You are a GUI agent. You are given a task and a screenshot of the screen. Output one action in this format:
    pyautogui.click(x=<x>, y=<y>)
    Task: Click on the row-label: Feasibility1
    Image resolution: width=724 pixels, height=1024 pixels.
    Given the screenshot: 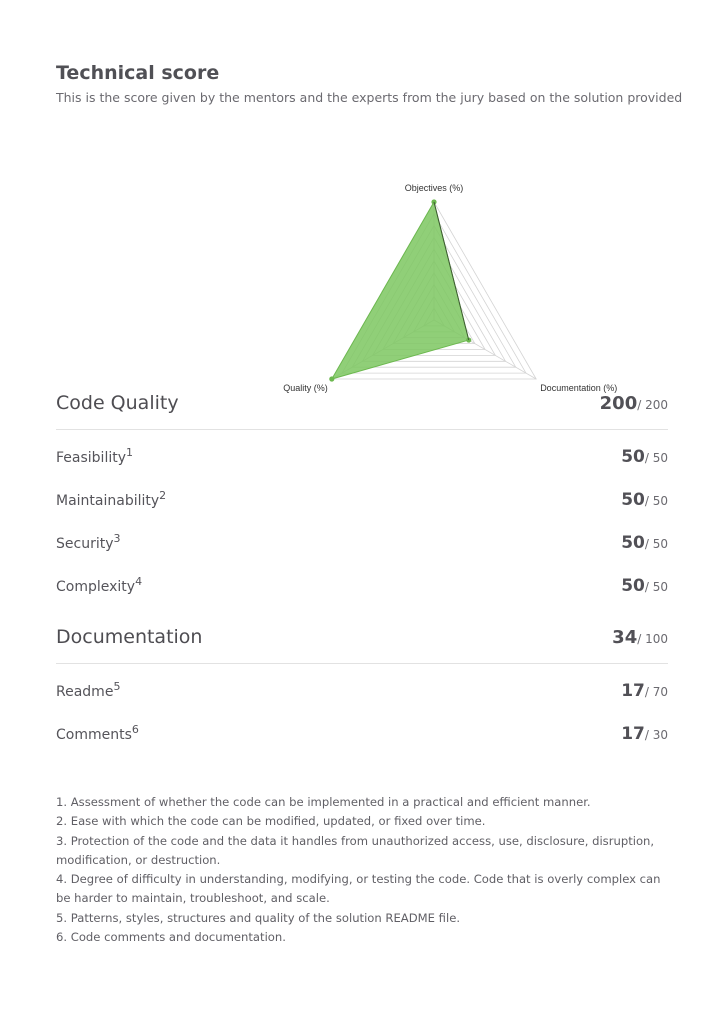 What is the action you would take?
    pyautogui.click(x=94, y=456)
    